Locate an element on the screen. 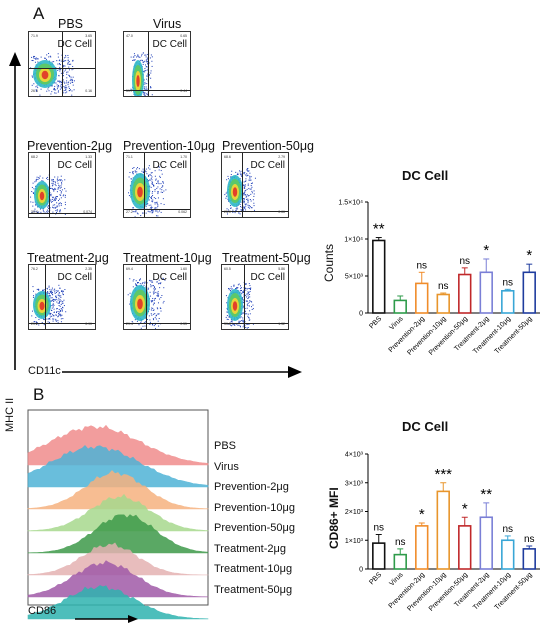 This screenshot has height=631, width=550. quadrant-percentage: 30.8 is located at coordinates (227, 324).